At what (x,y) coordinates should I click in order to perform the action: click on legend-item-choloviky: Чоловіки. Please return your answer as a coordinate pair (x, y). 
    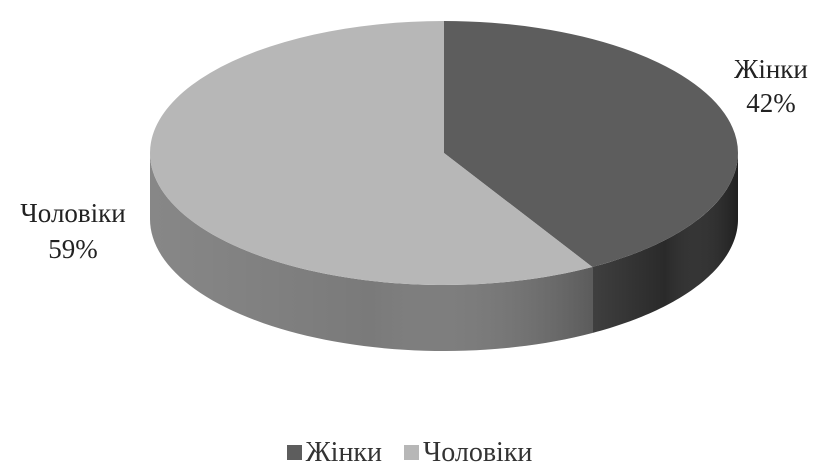
    Looking at the image, I should click on (468, 453).